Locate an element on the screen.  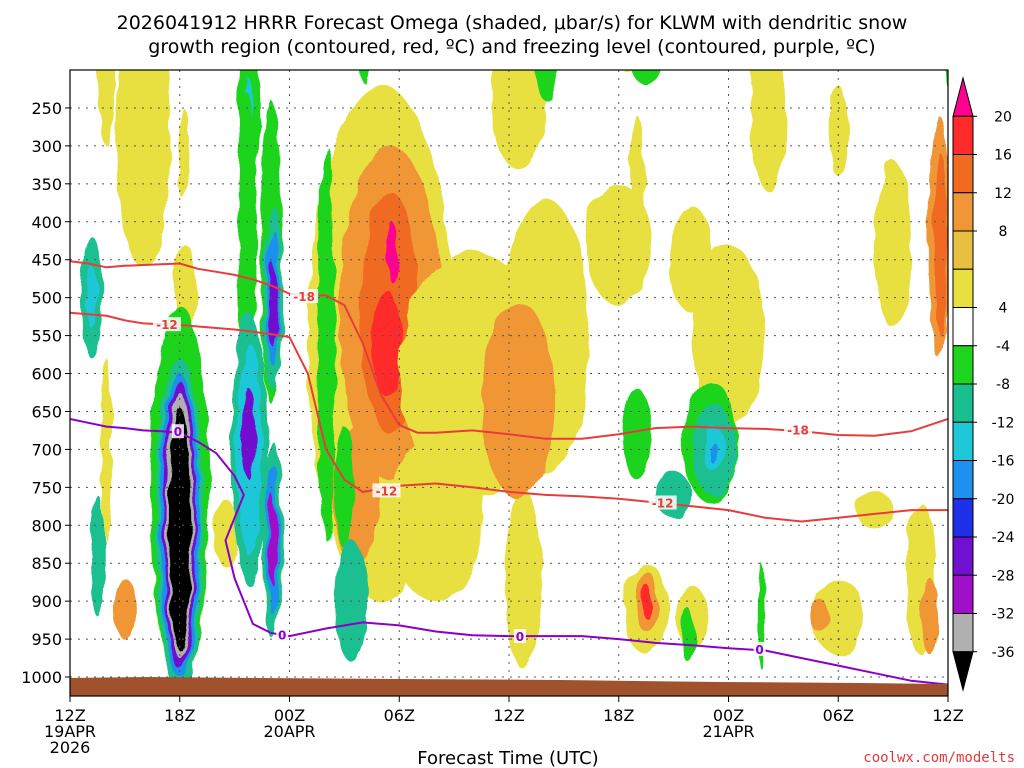
colorbar-label: -20 is located at coordinates (1003, 500).